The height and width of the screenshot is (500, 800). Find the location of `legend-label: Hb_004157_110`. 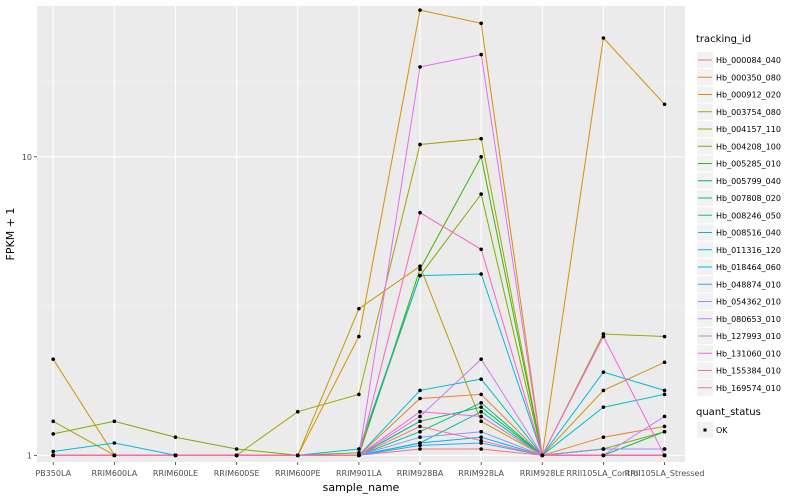

legend-label: Hb_004157_110 is located at coordinates (748, 129).